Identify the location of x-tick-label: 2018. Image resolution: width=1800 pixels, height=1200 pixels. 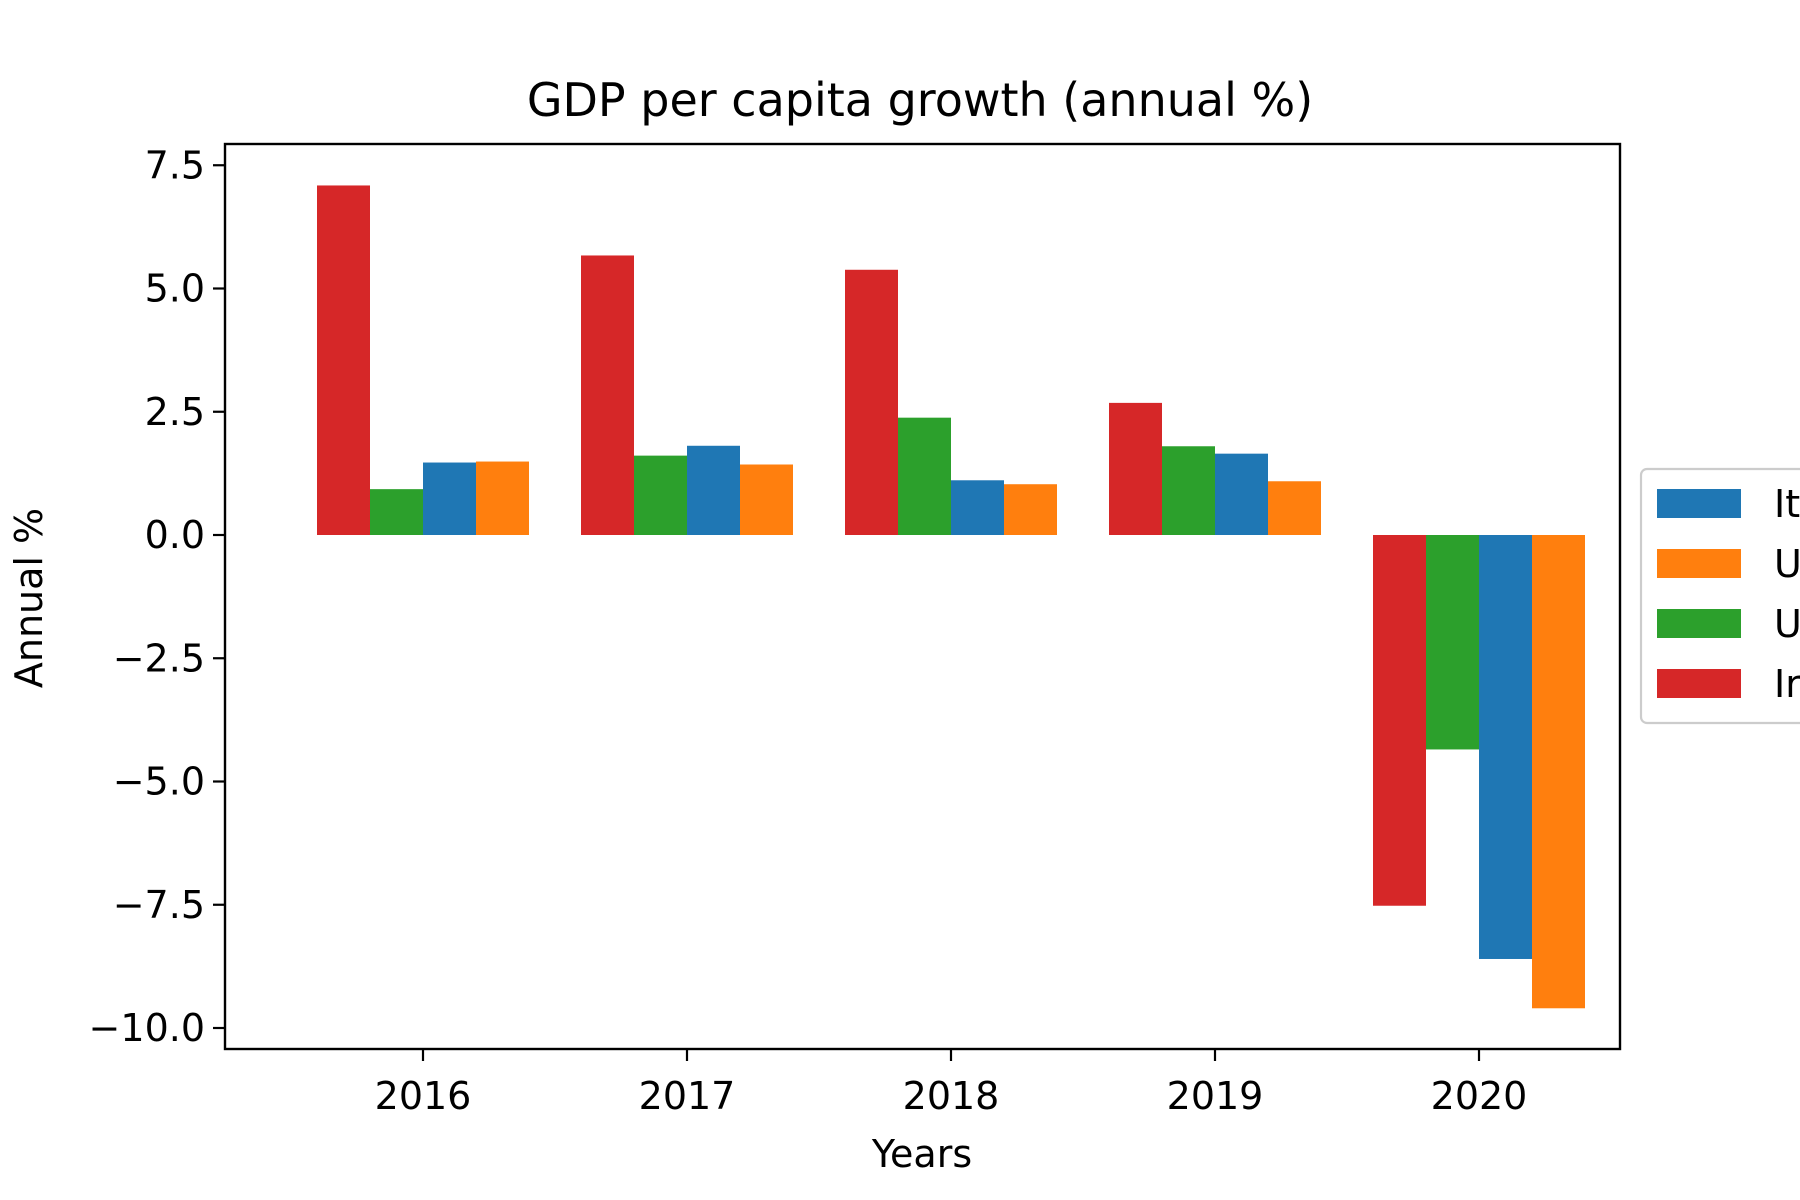
(951, 1096).